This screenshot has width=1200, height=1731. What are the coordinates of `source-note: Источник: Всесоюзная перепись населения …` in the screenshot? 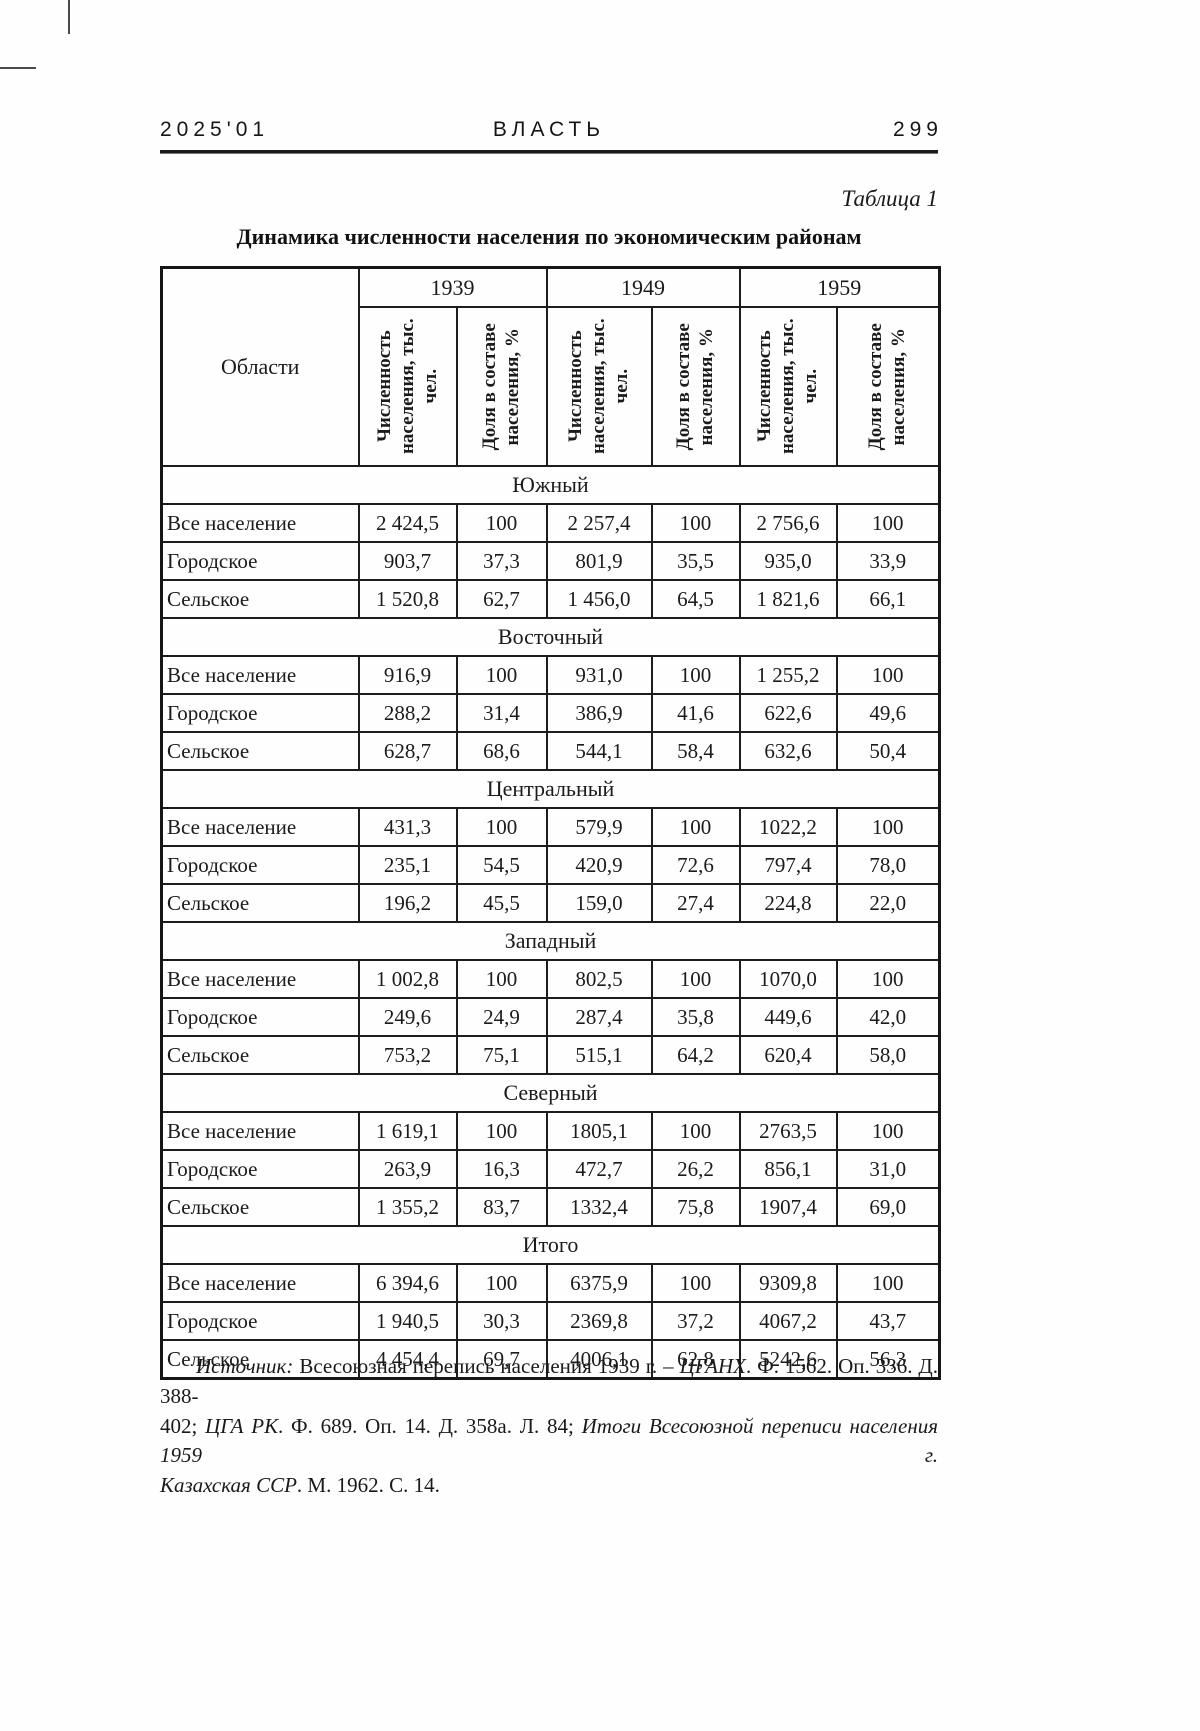 It's located at (549, 1426).